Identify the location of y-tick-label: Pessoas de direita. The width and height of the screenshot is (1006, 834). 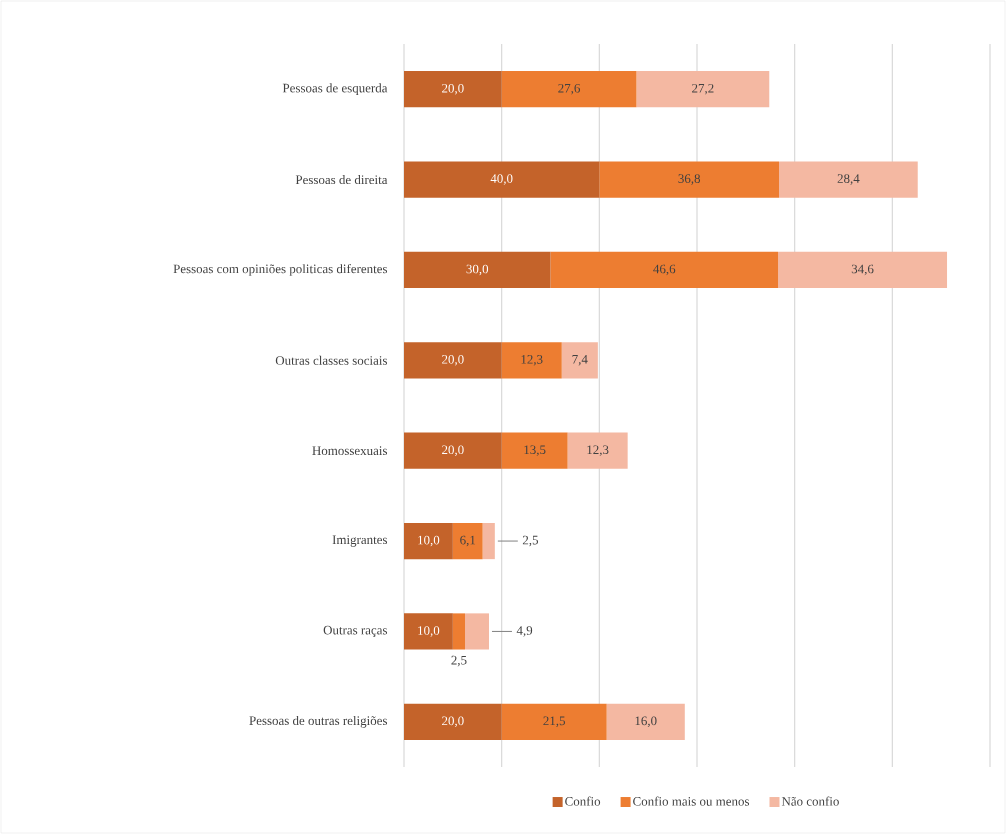
(341, 180).